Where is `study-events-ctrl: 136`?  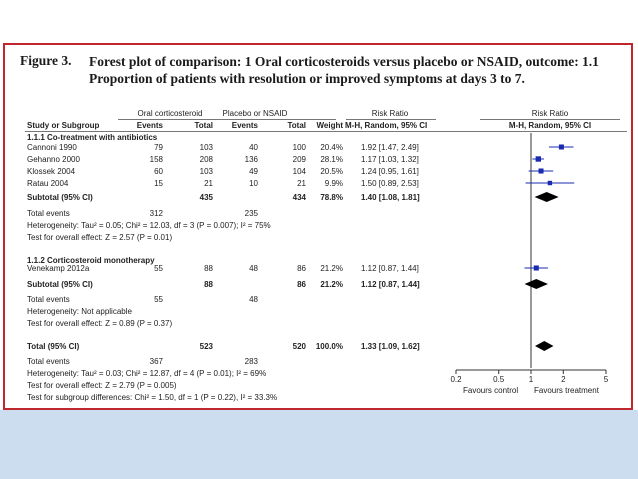 study-events-ctrl: 136 is located at coordinates (251, 159).